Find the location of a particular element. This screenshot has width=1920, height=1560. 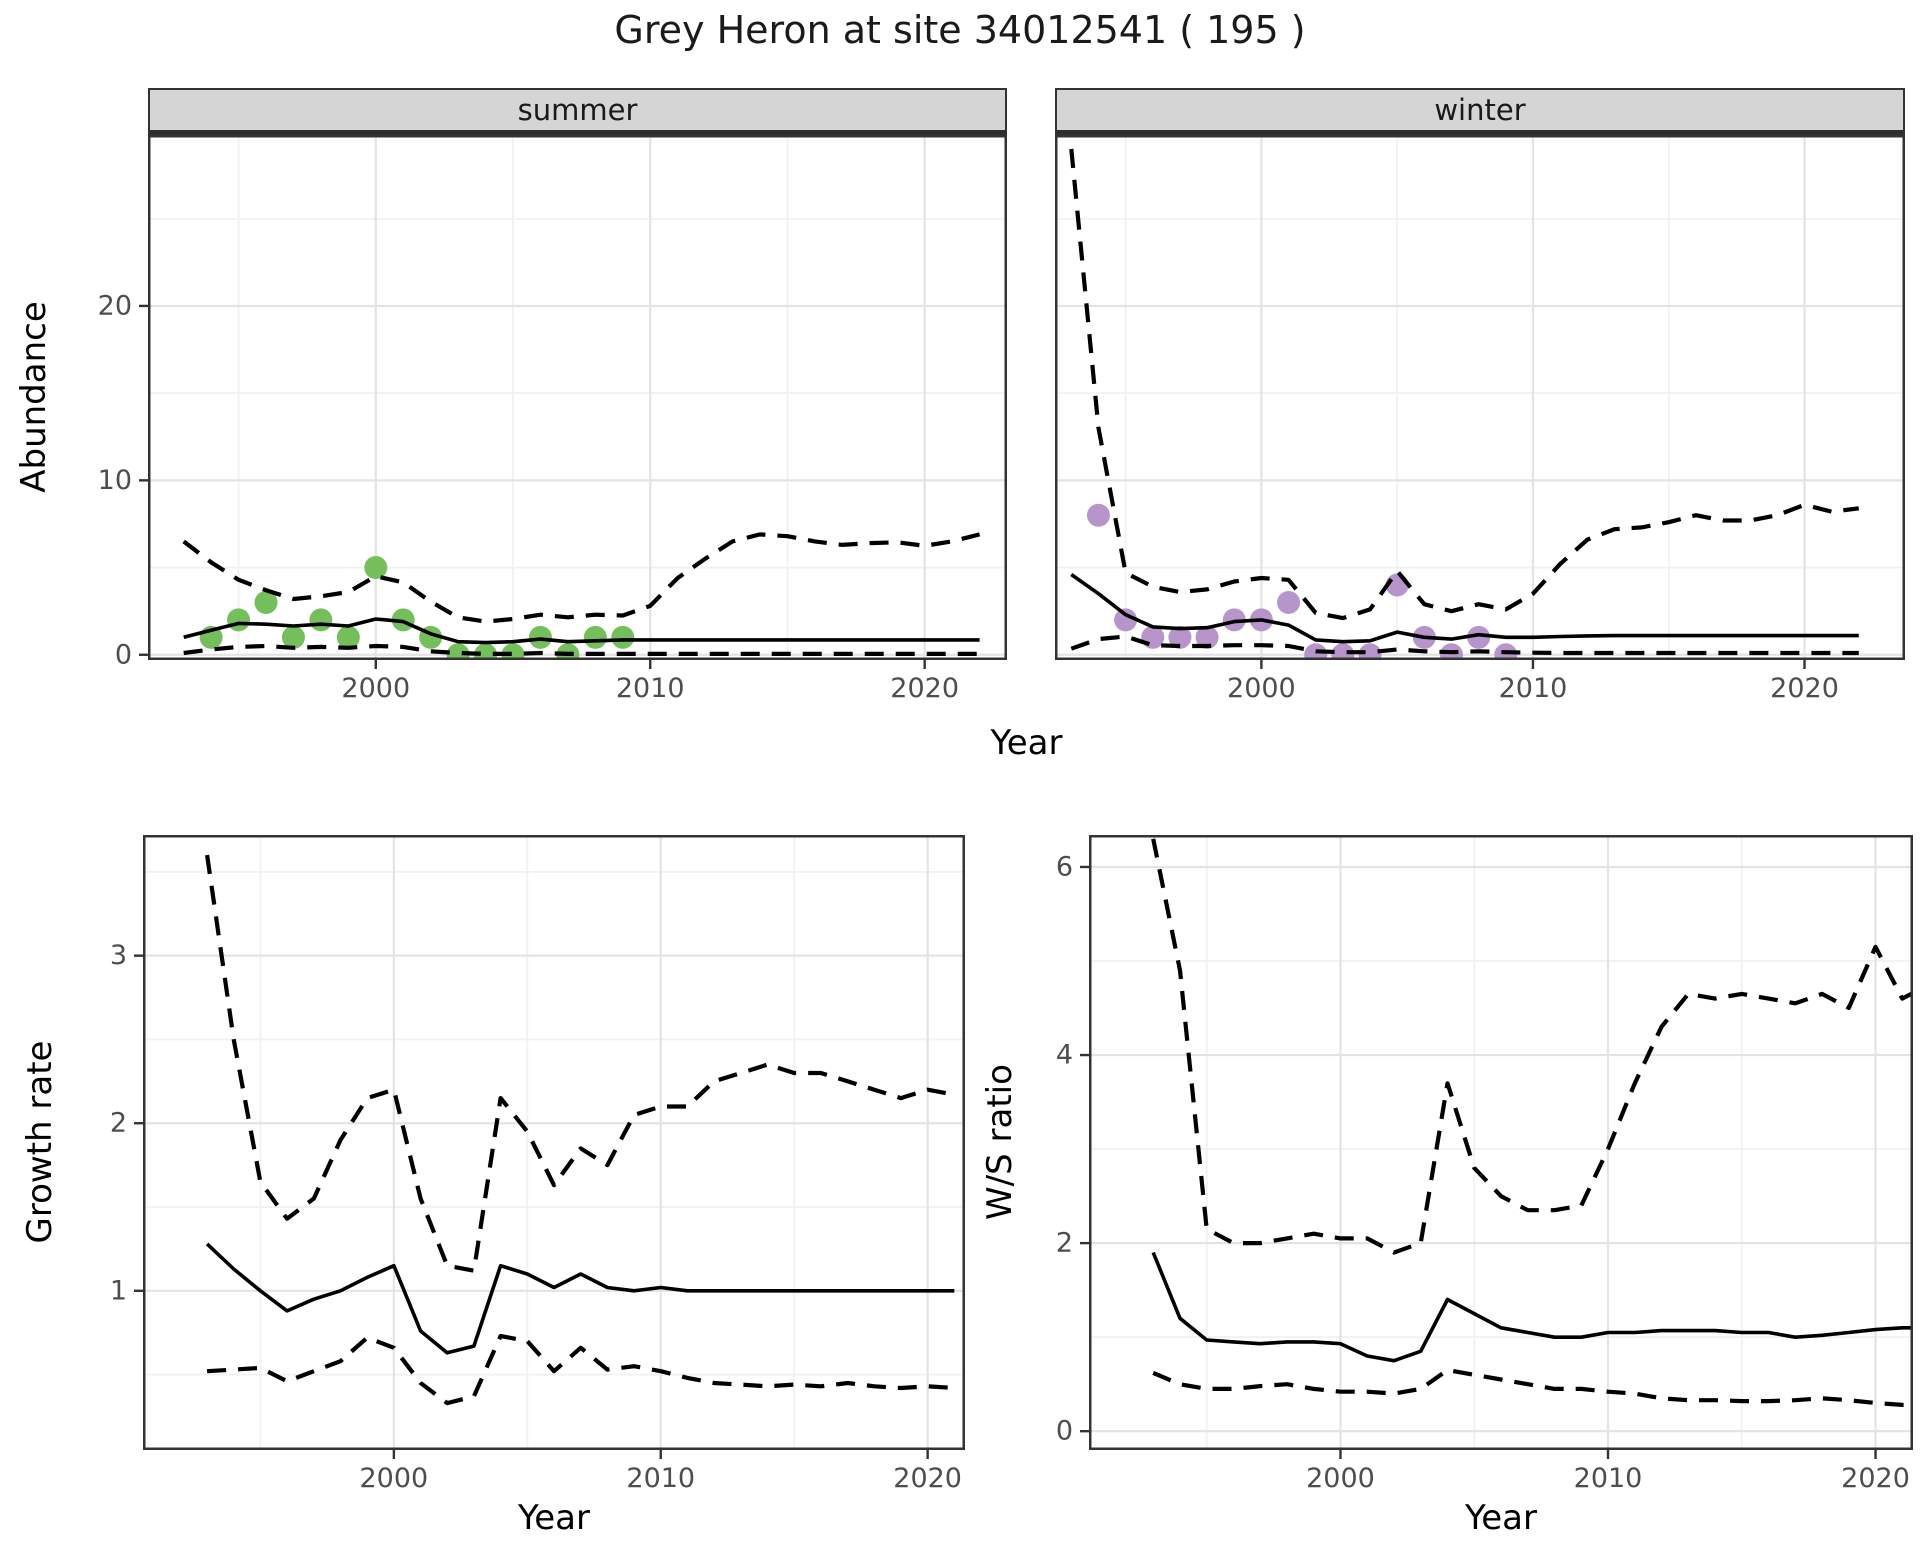

y-tick-label: 3 is located at coordinates (118, 955).